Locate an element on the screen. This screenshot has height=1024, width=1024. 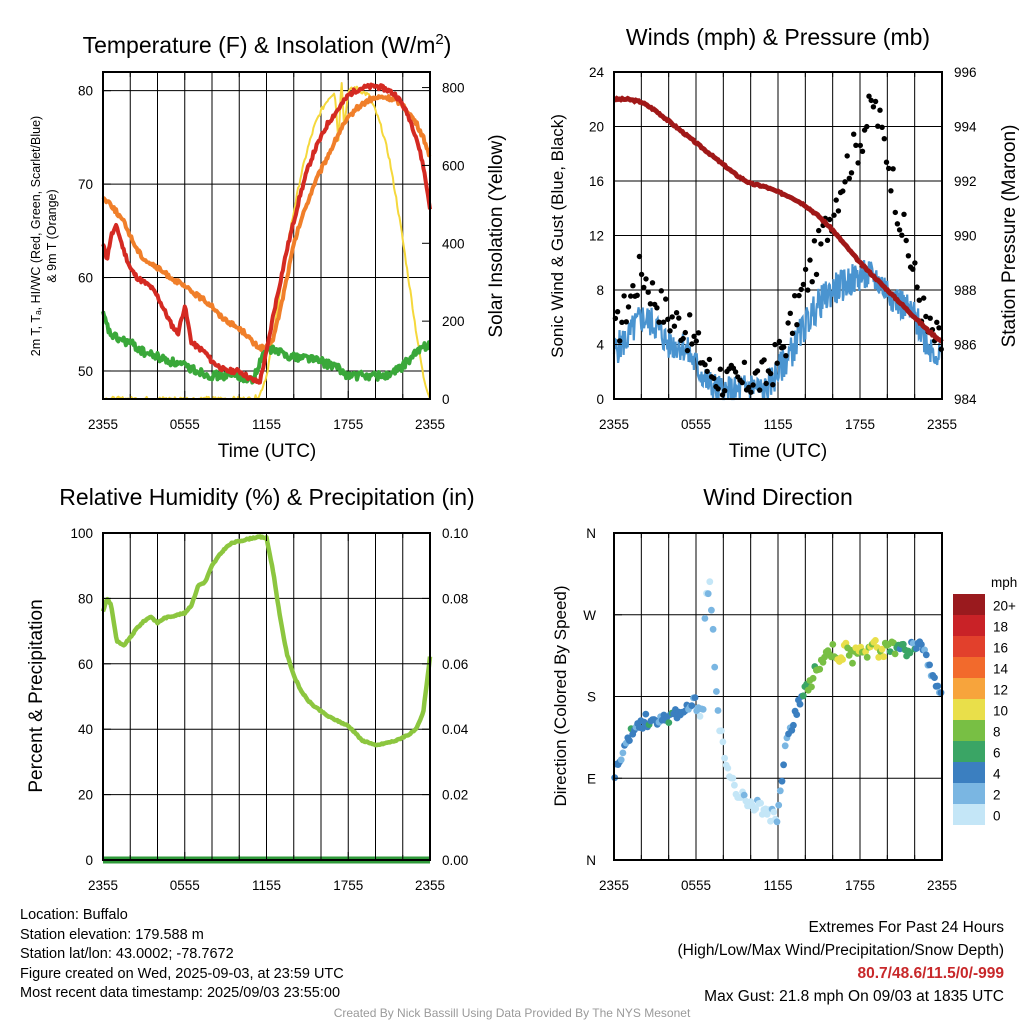
winds-ylabel-left: Sonic Wind & Gust (Blue, Black) is located at coordinates (557, 236).